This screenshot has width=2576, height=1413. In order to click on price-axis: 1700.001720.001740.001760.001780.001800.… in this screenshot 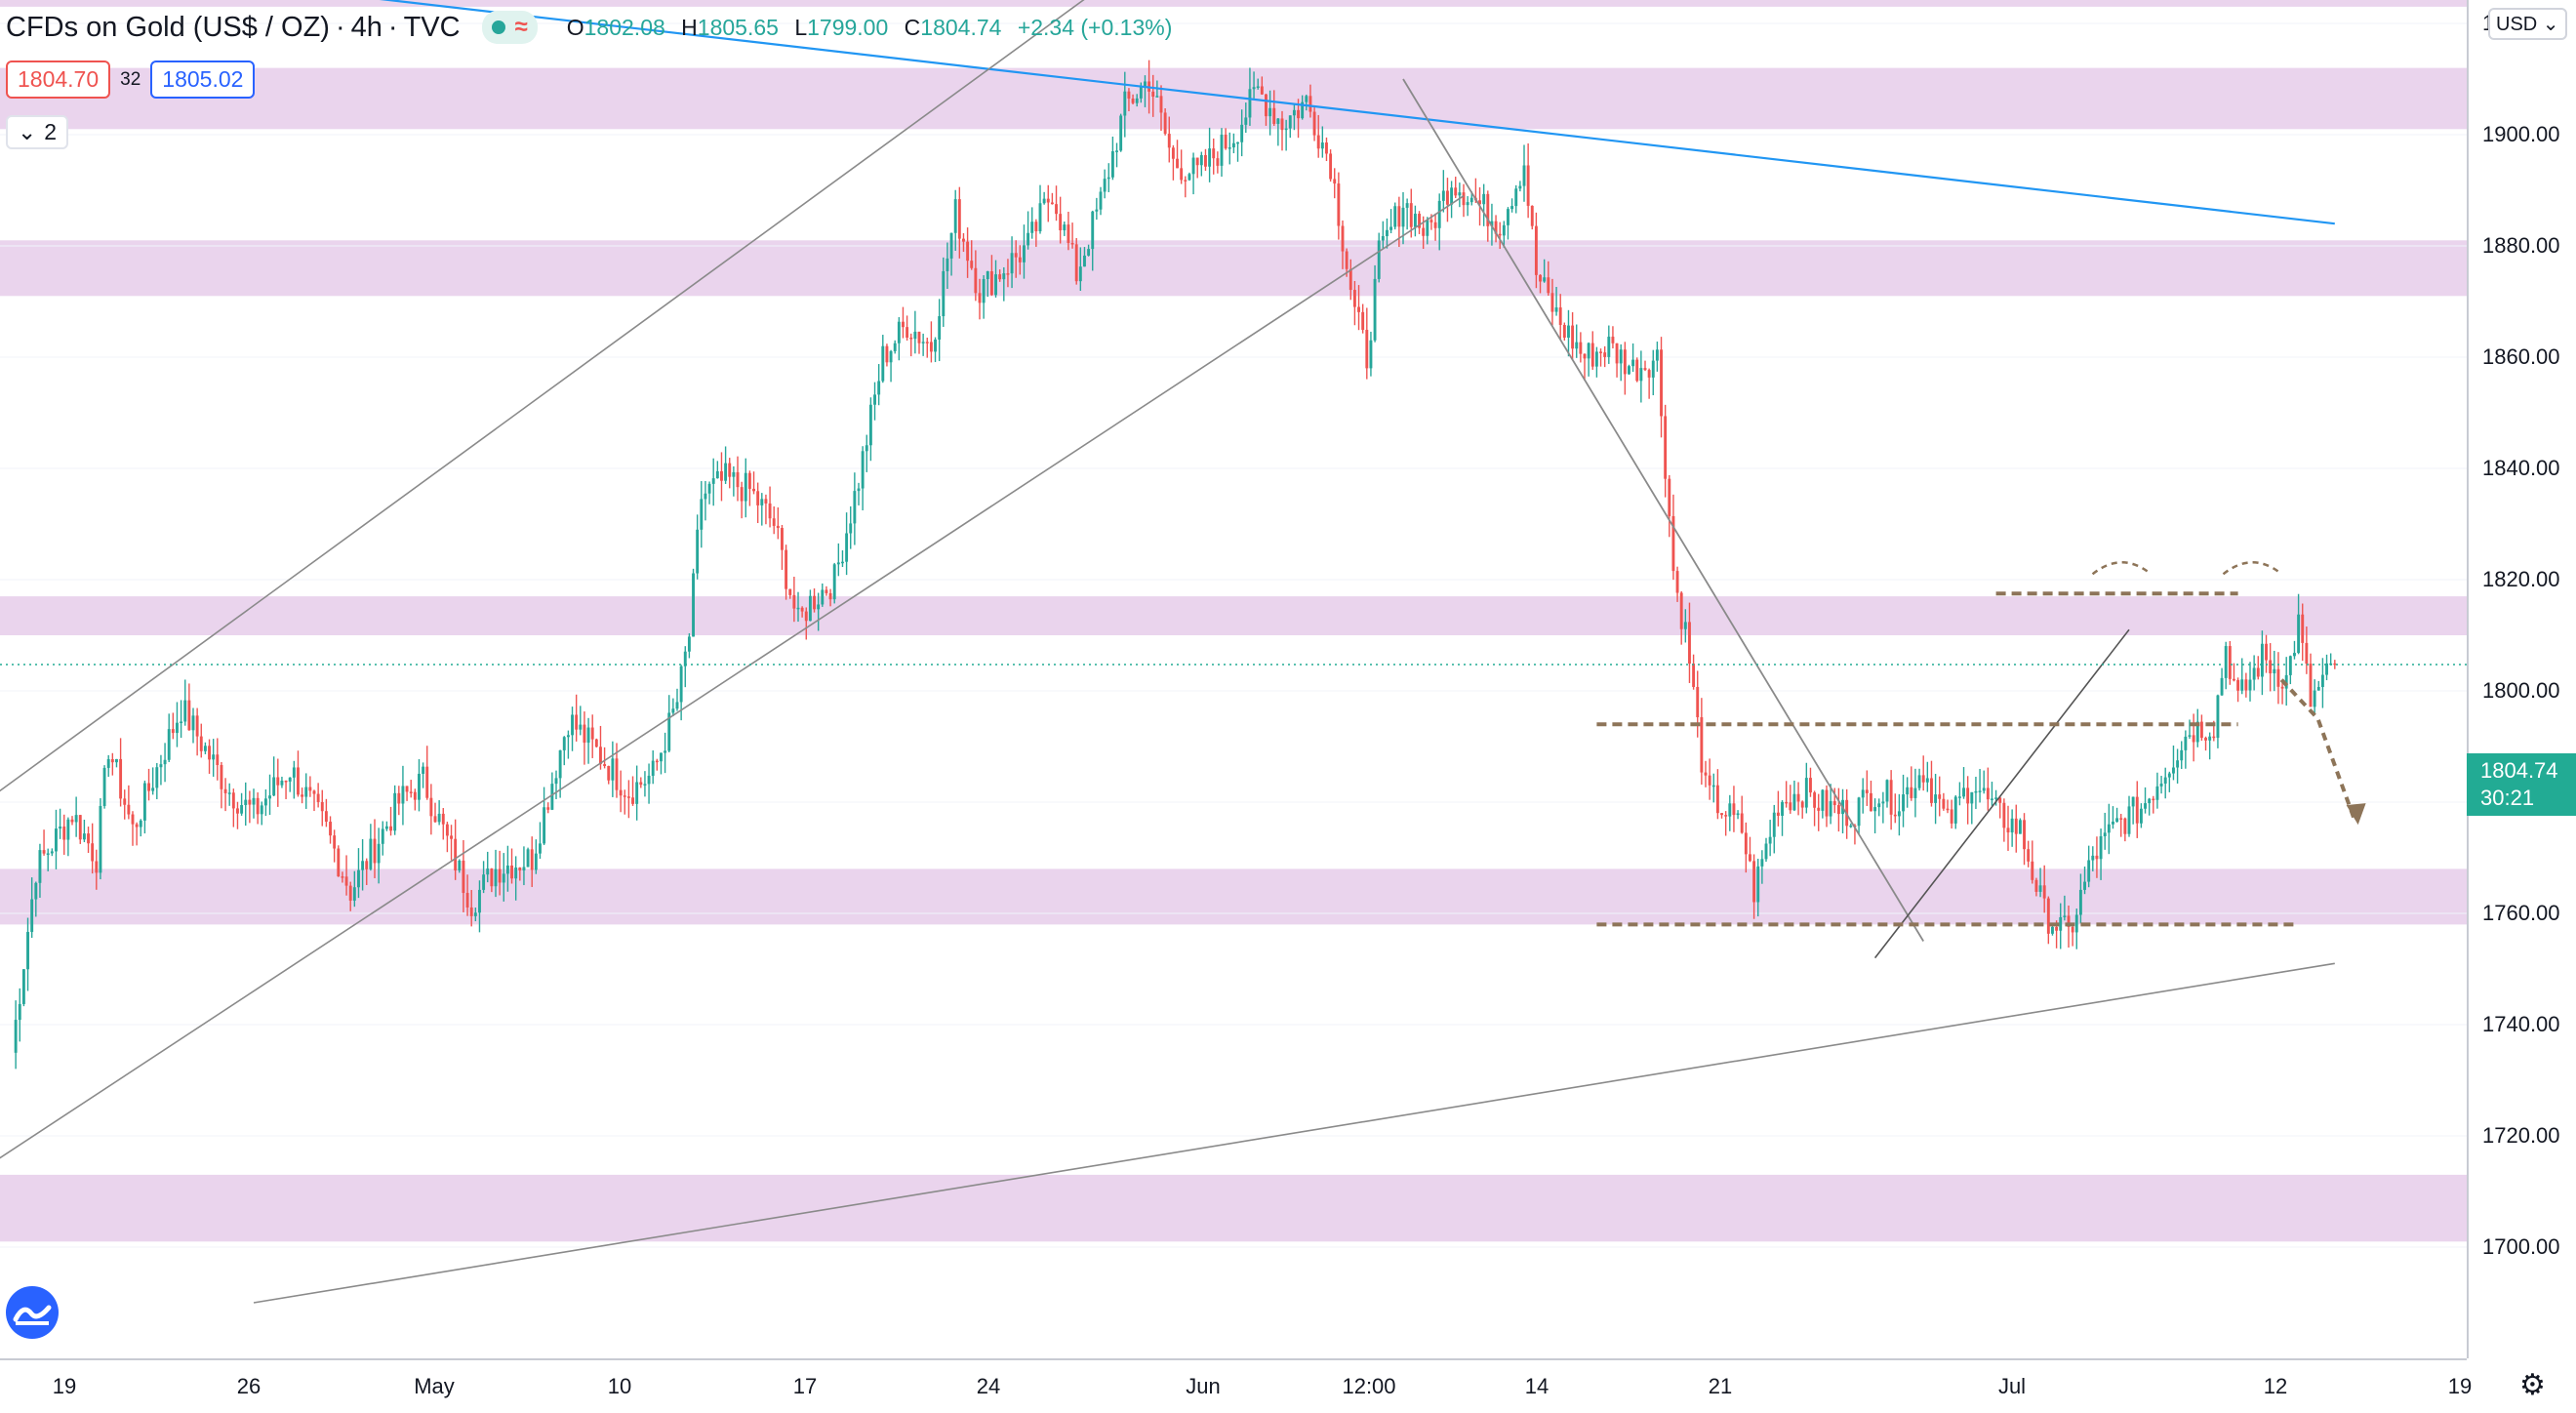, I will do `click(2521, 679)`.